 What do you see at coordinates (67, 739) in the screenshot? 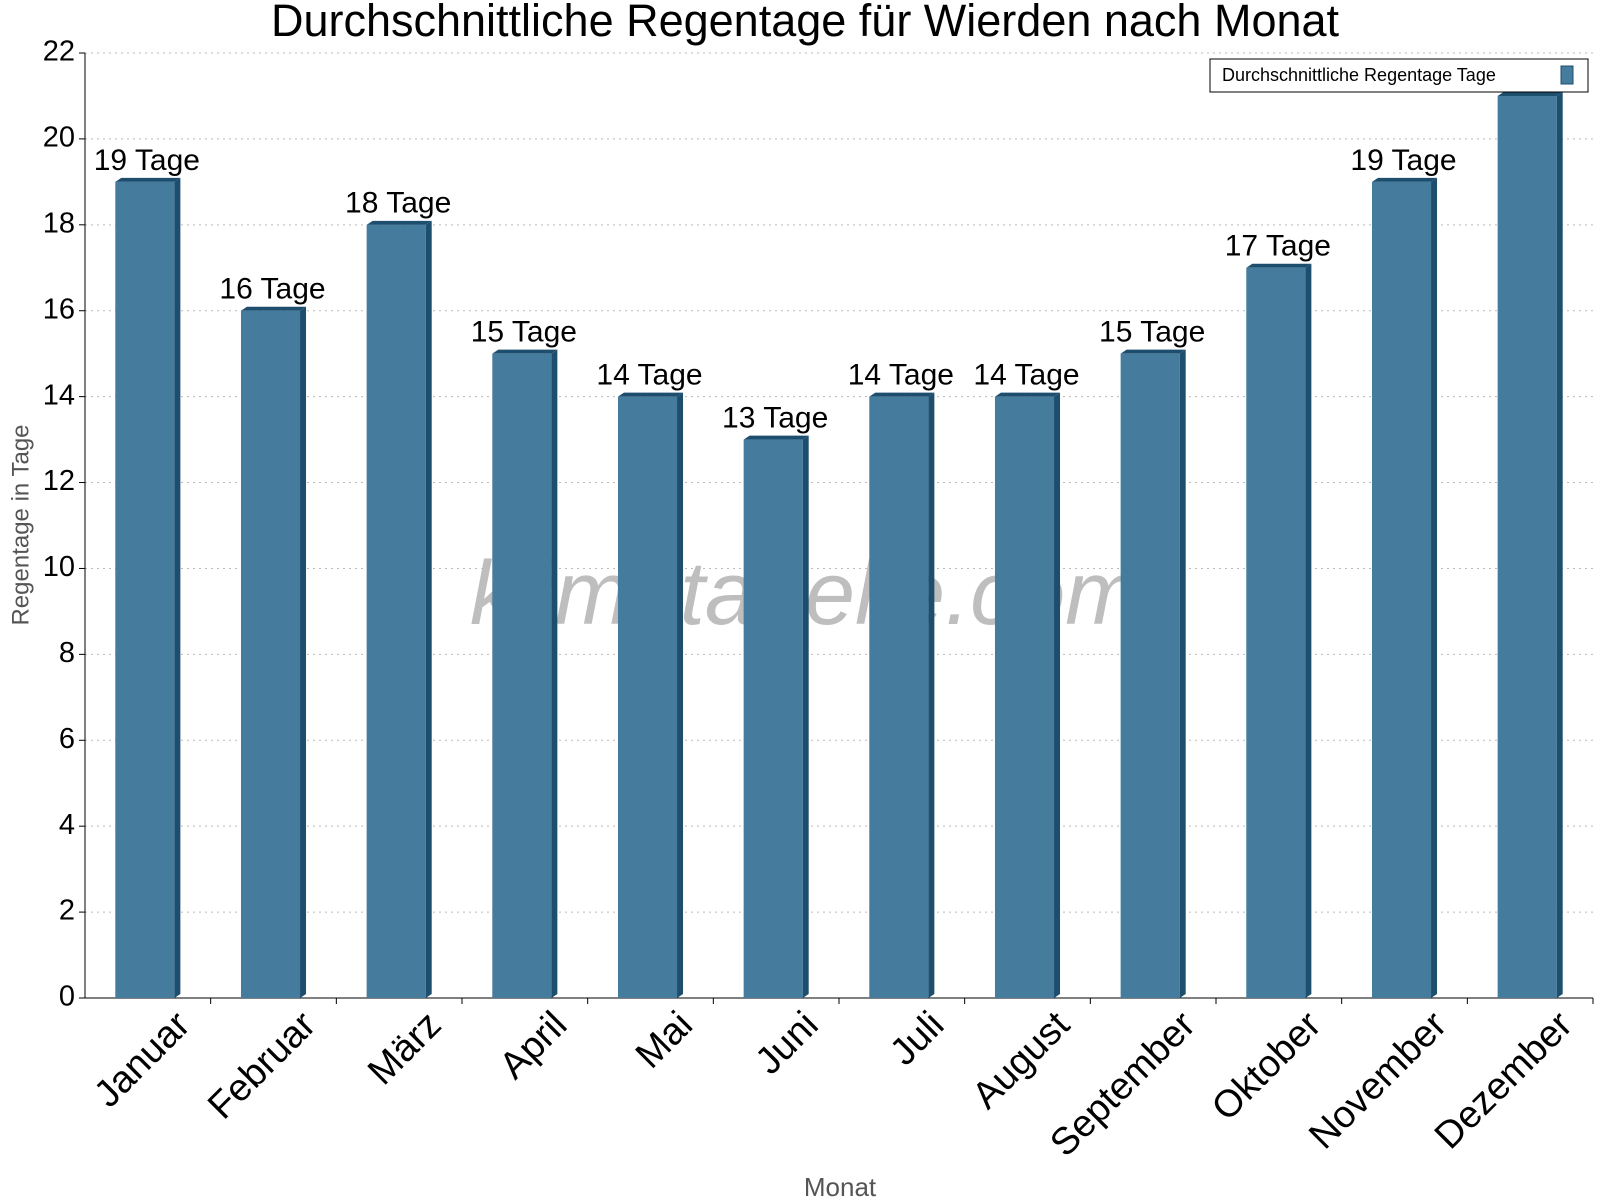
I see `y-tick-label: 6` at bounding box center [67, 739].